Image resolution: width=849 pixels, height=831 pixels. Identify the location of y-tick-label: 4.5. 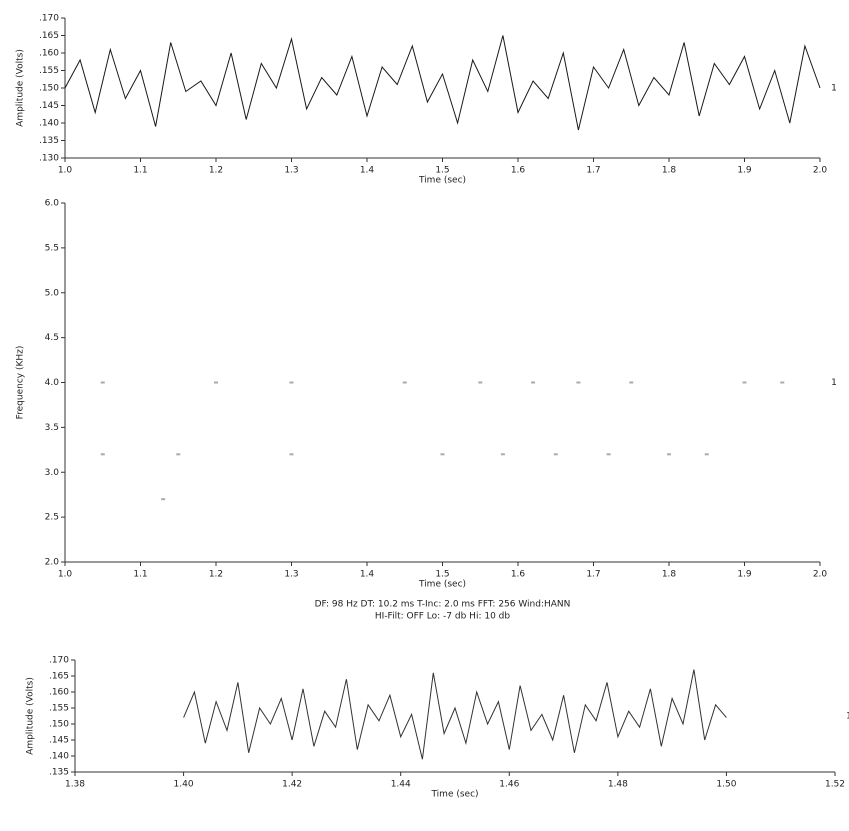
(52, 338).